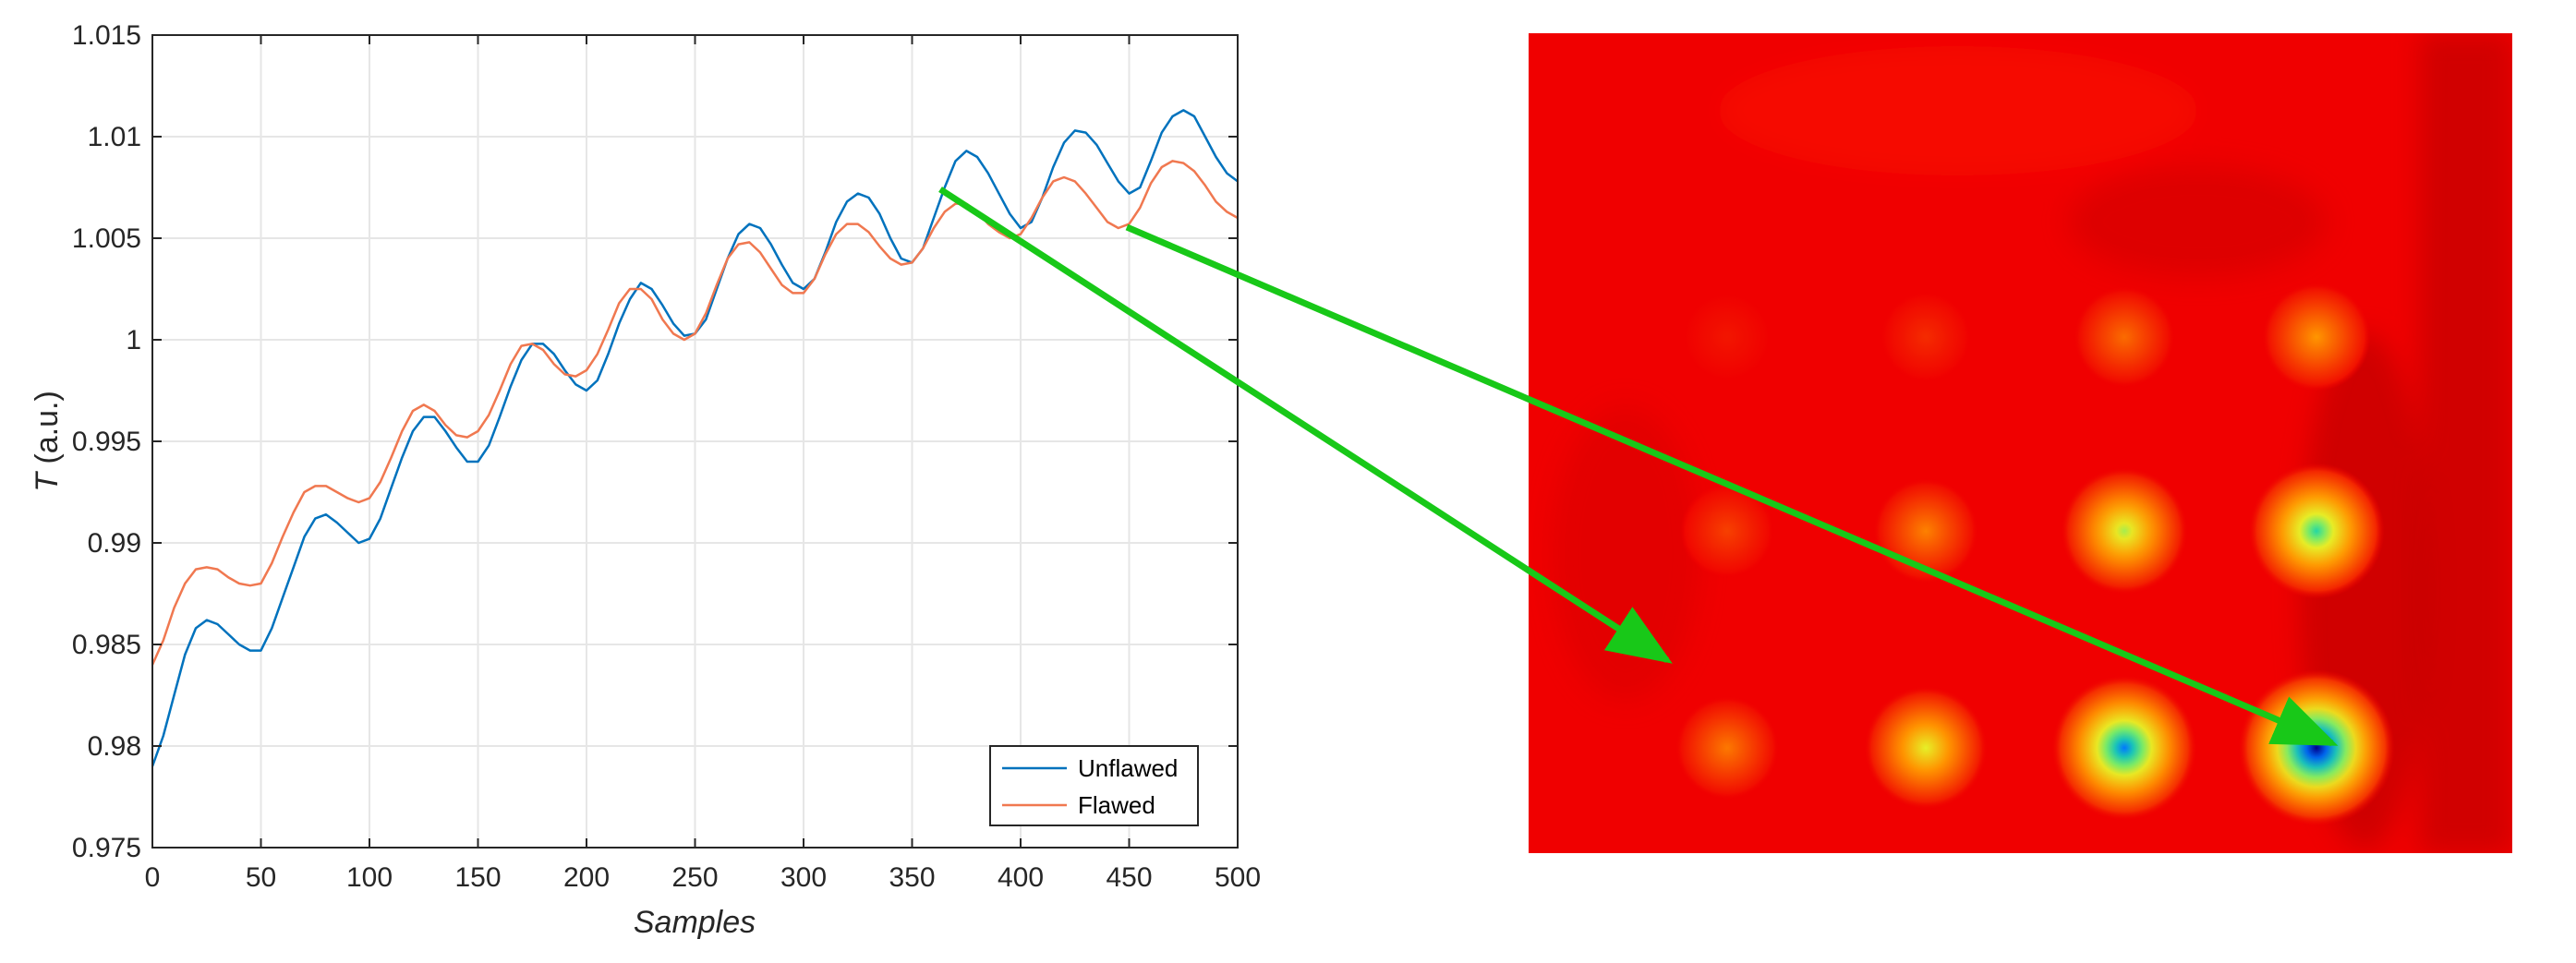 The height and width of the screenshot is (963, 2576). Describe the element at coordinates (694, 877) in the screenshot. I see `x-tick-label: 250` at that location.